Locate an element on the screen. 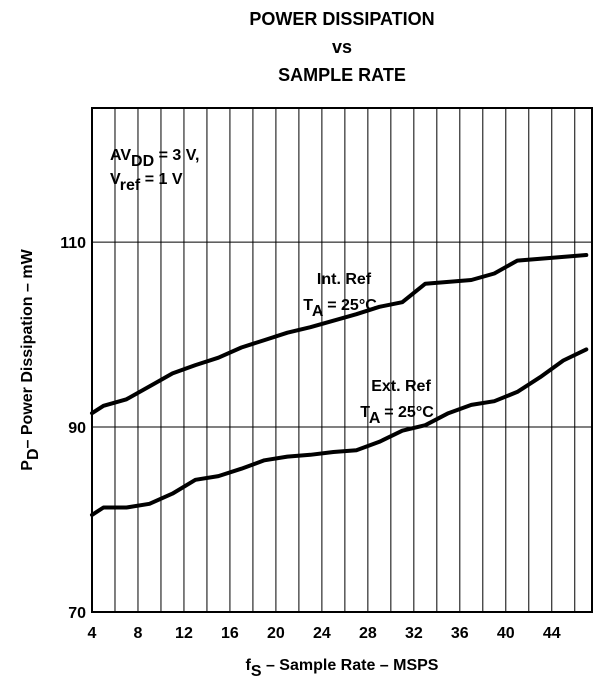 The image size is (595, 683). x-tick-label: 16 is located at coordinates (230, 633).